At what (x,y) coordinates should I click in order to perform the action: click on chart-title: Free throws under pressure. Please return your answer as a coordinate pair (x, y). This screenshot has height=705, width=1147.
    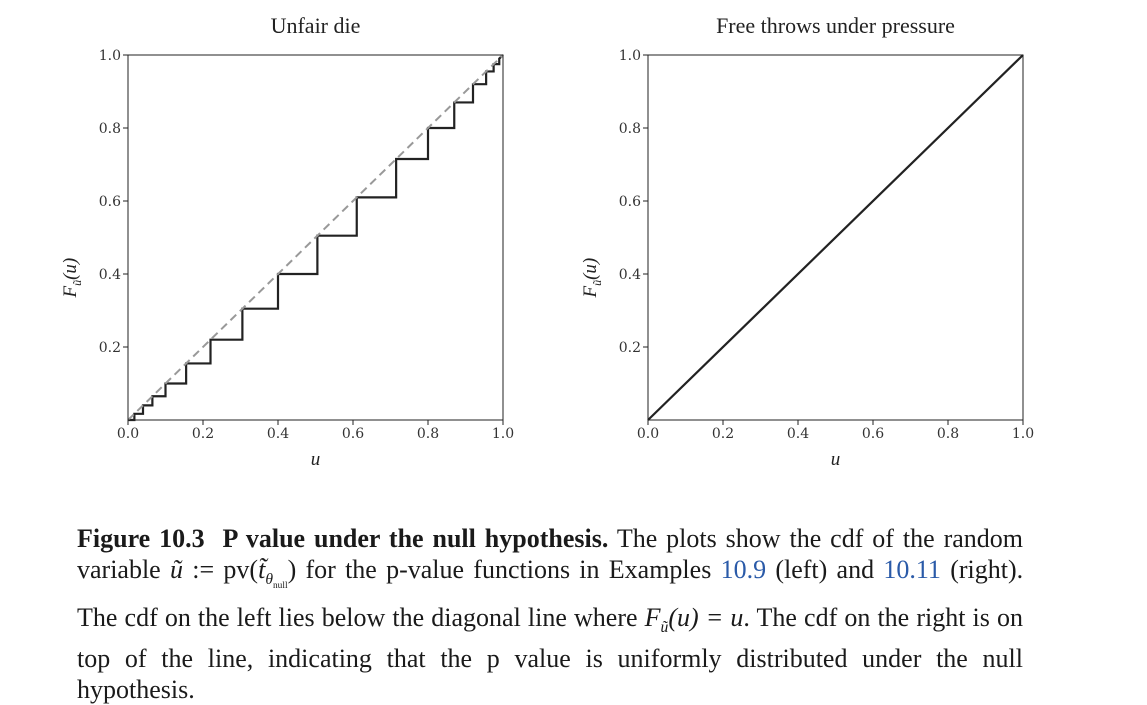
    Looking at the image, I should click on (835, 25).